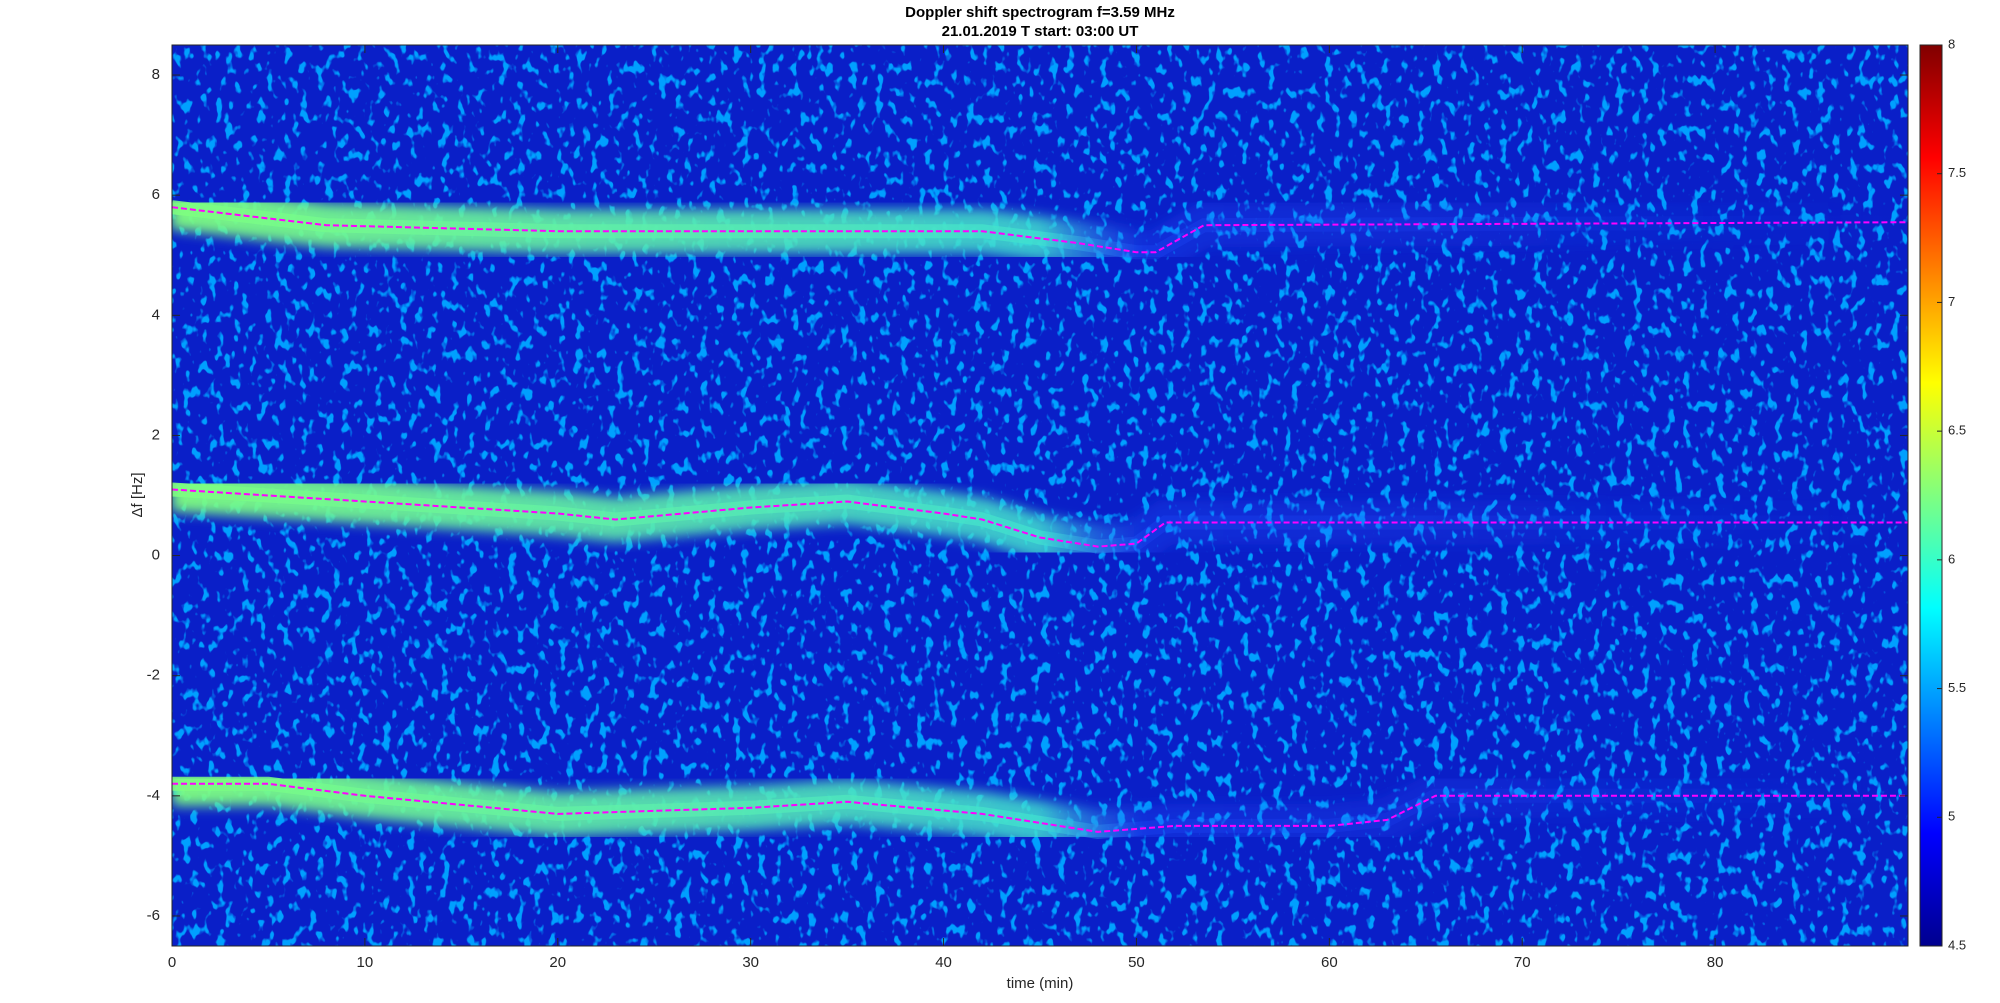  Describe the element at coordinates (1136, 962) in the screenshot. I see `x-tick-label: 50` at that location.